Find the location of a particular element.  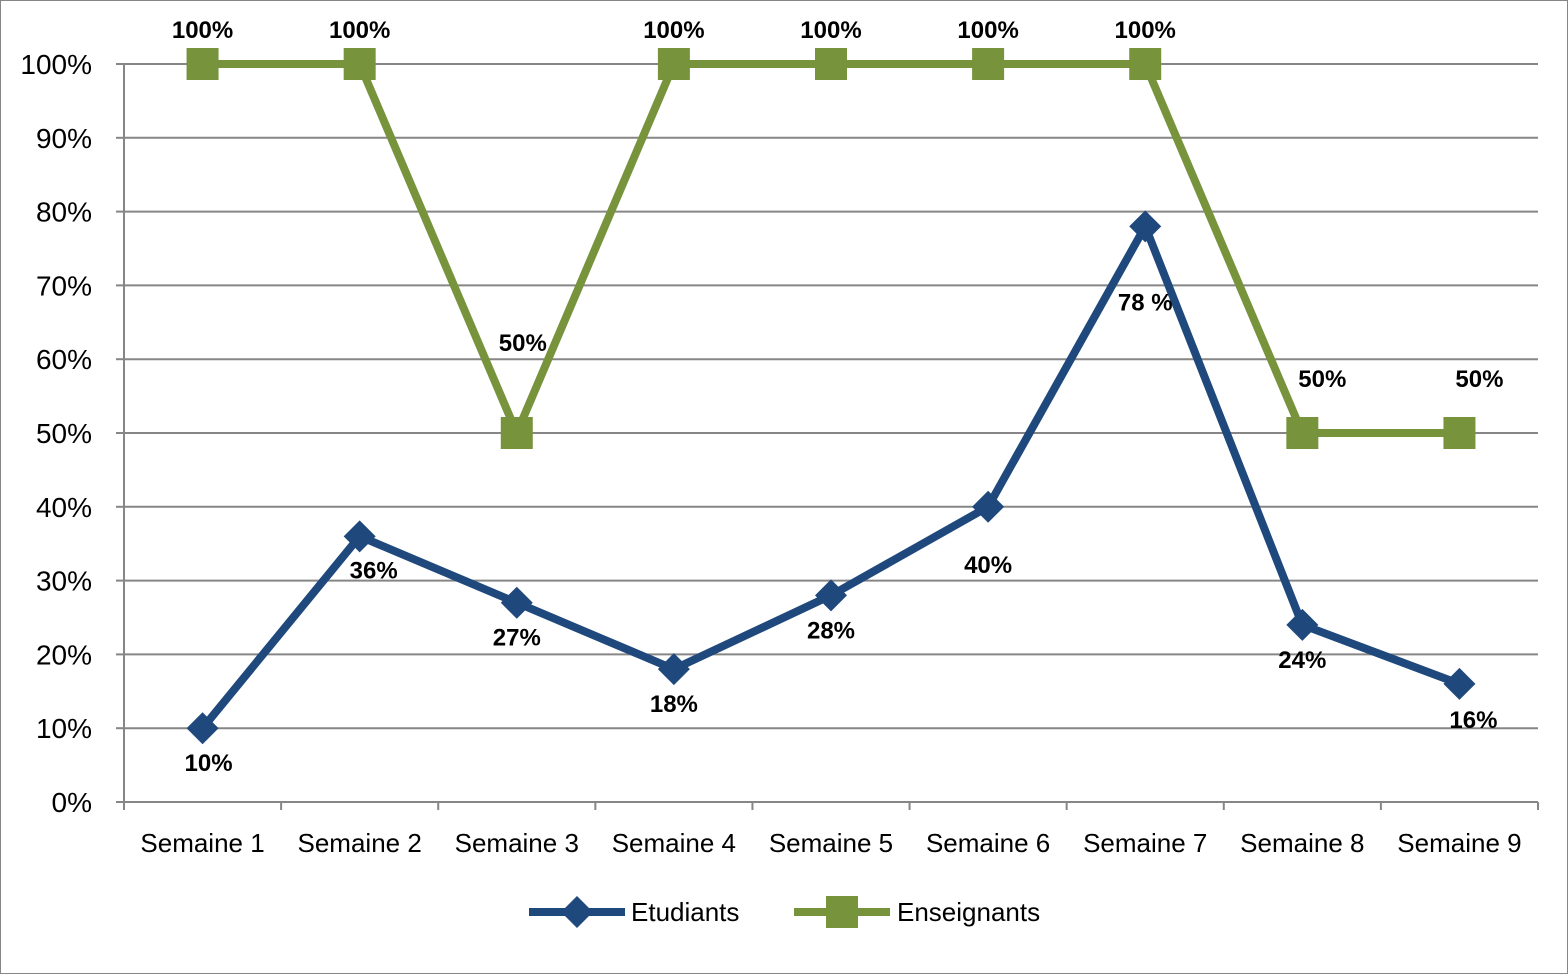

legend-label-etudiants: Etudiants is located at coordinates (685, 912).